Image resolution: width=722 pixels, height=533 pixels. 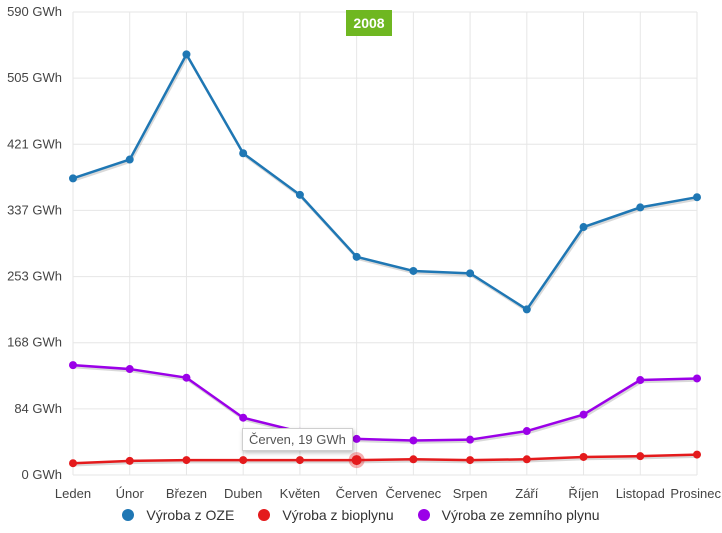 I want to click on x-tick-label: Říjen, so click(x=583, y=493).